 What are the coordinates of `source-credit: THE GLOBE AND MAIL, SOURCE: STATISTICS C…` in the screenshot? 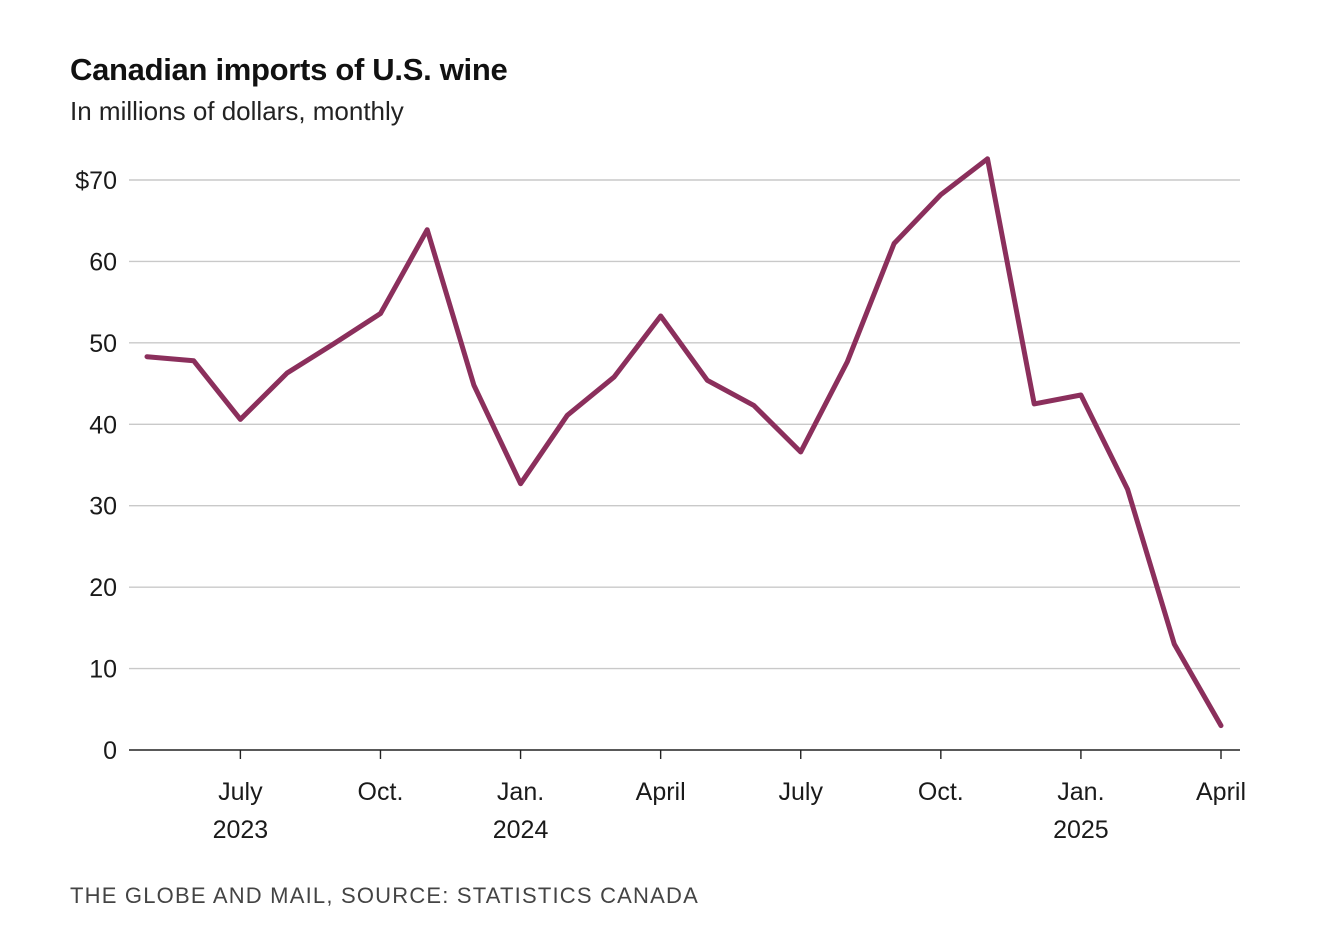 It's located at (384, 895).